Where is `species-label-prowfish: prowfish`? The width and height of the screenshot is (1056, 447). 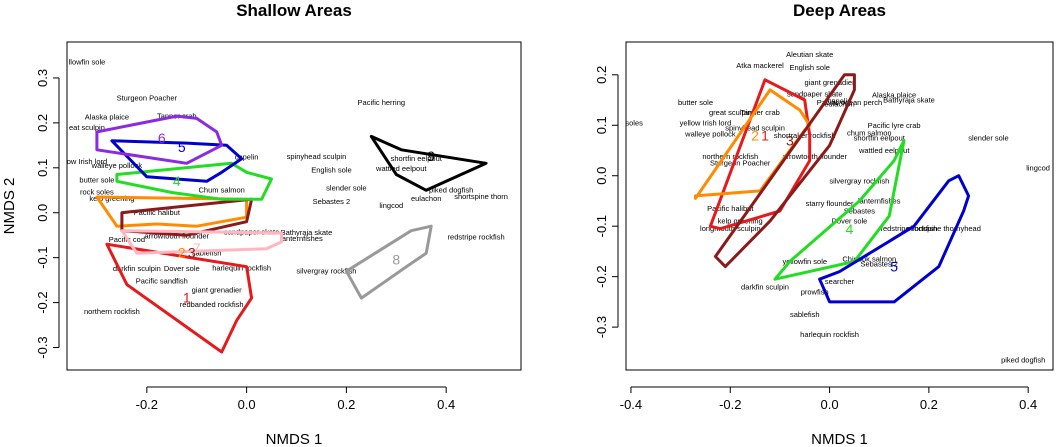
species-label-prowfish: prowfish is located at coordinates (815, 291).